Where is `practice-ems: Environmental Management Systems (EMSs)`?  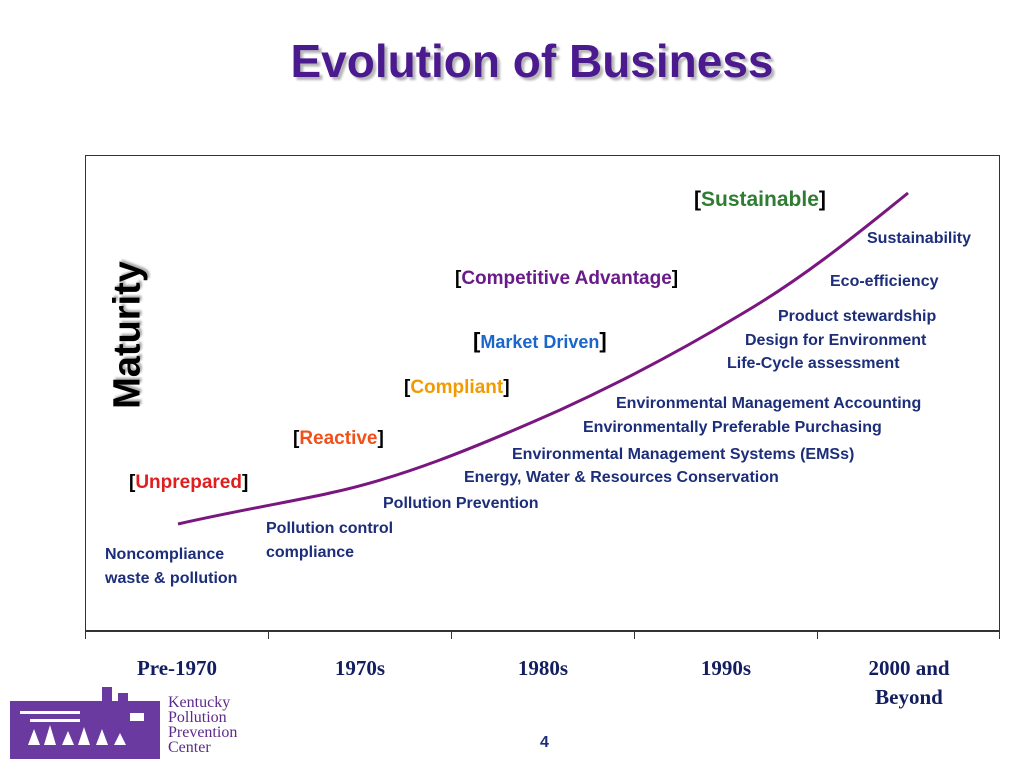
practice-ems: Environmental Management Systems (EMSs) is located at coordinates (683, 454).